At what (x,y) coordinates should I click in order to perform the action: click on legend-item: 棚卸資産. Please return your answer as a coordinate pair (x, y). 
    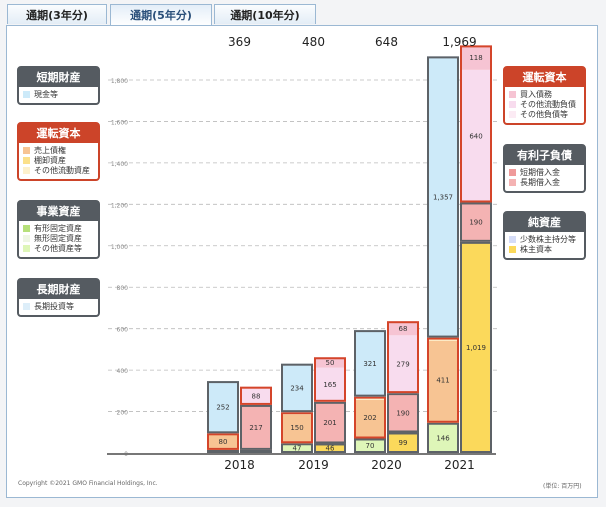
    Looking at the image, I should click on (58, 161).